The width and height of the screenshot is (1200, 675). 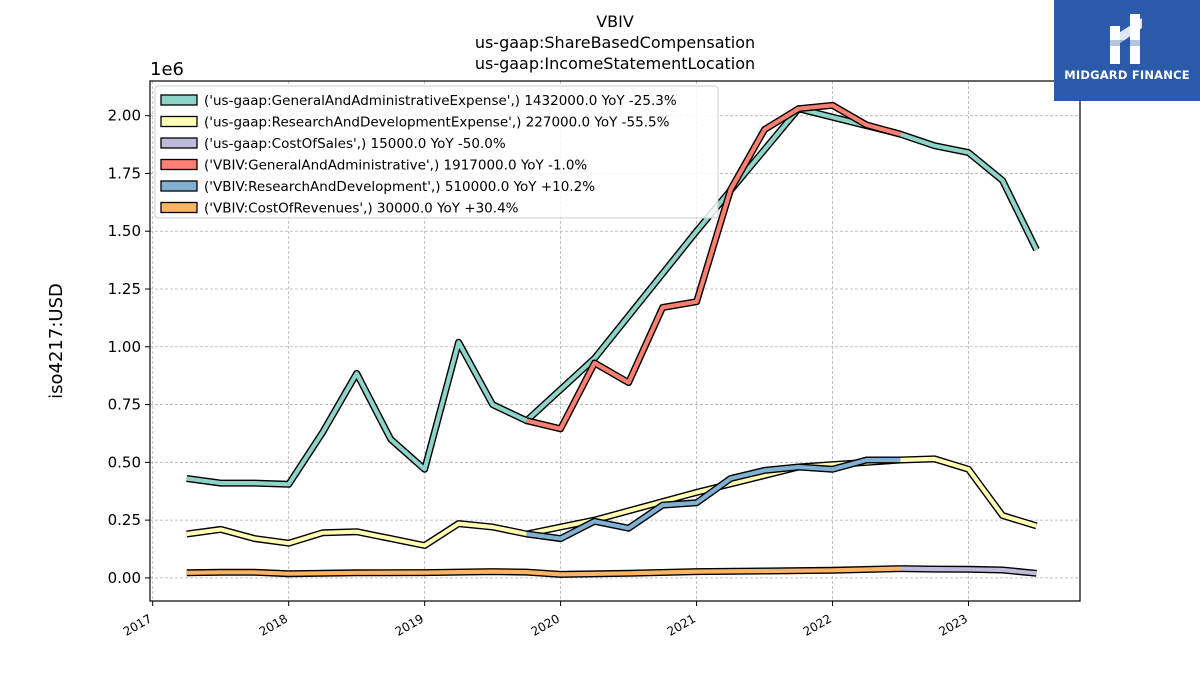 I want to click on x-tick-label: 2022, so click(x=817, y=624).